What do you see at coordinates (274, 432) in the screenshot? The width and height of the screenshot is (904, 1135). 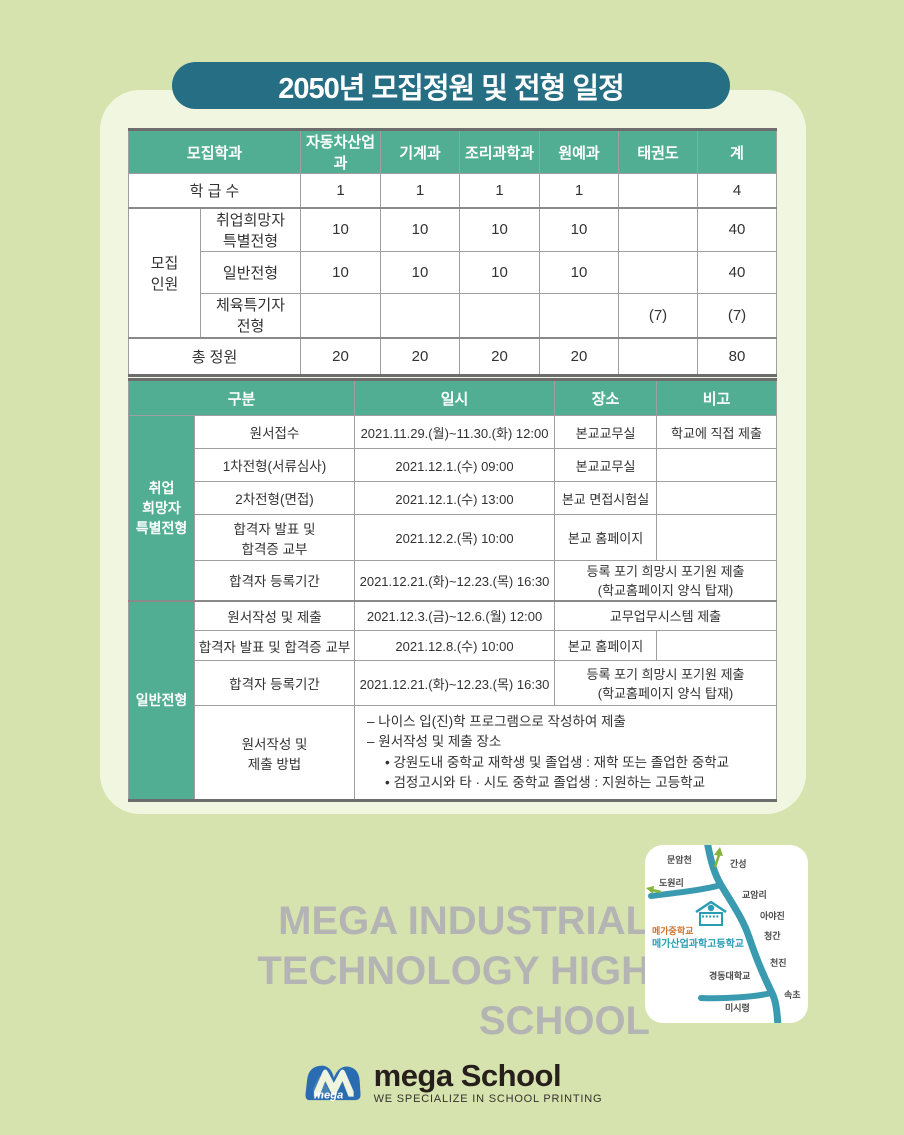 I see `schedule-item: 원서접수` at bounding box center [274, 432].